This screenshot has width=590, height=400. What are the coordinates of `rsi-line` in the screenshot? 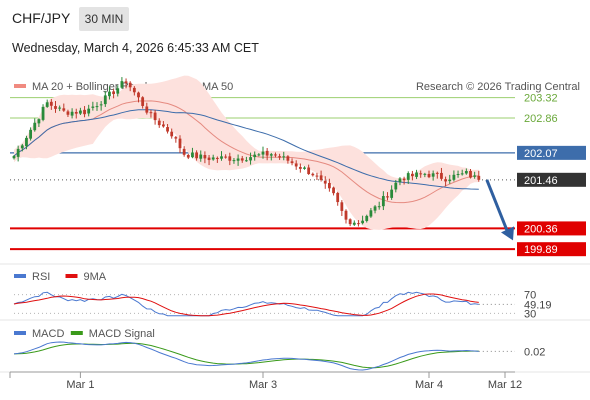 It's located at (246, 304).